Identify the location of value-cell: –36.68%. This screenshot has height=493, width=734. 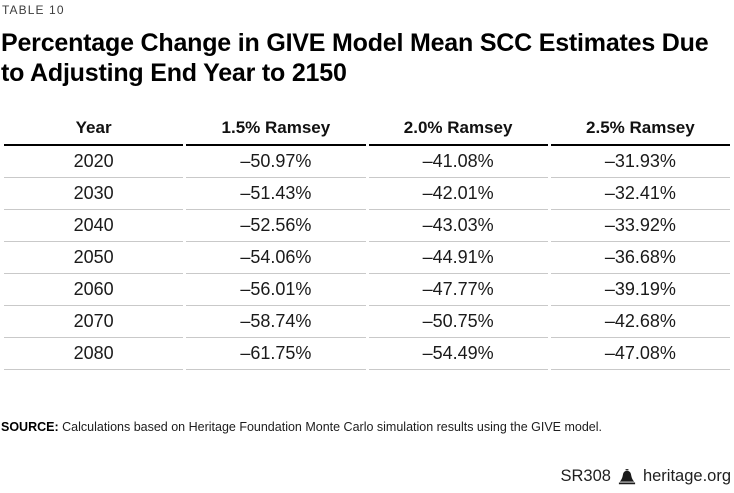
(640, 258).